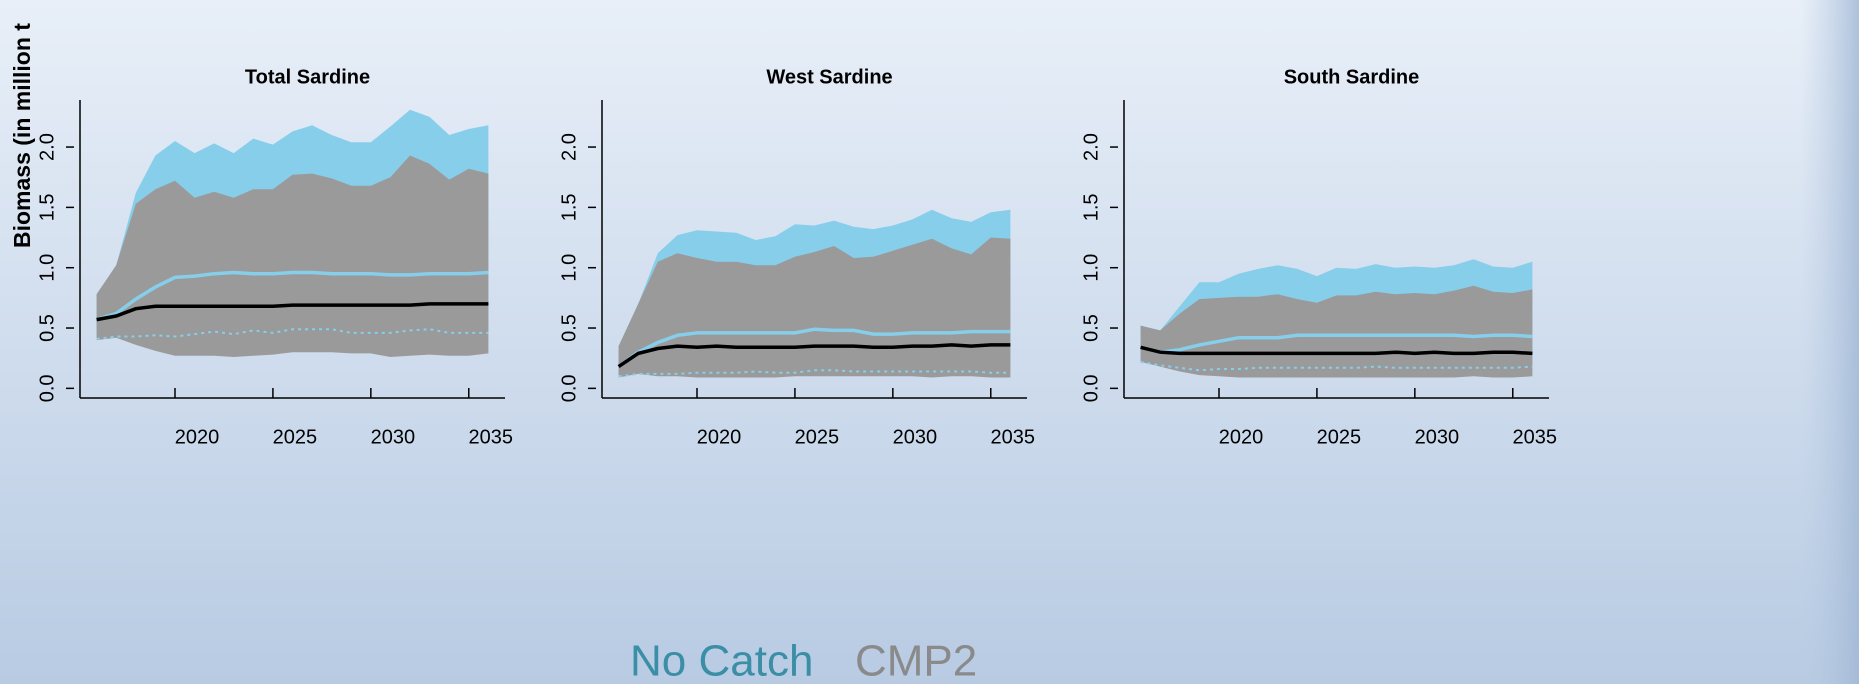 The image size is (1859, 684). I want to click on panel-title: West Sardine, so click(829, 77).